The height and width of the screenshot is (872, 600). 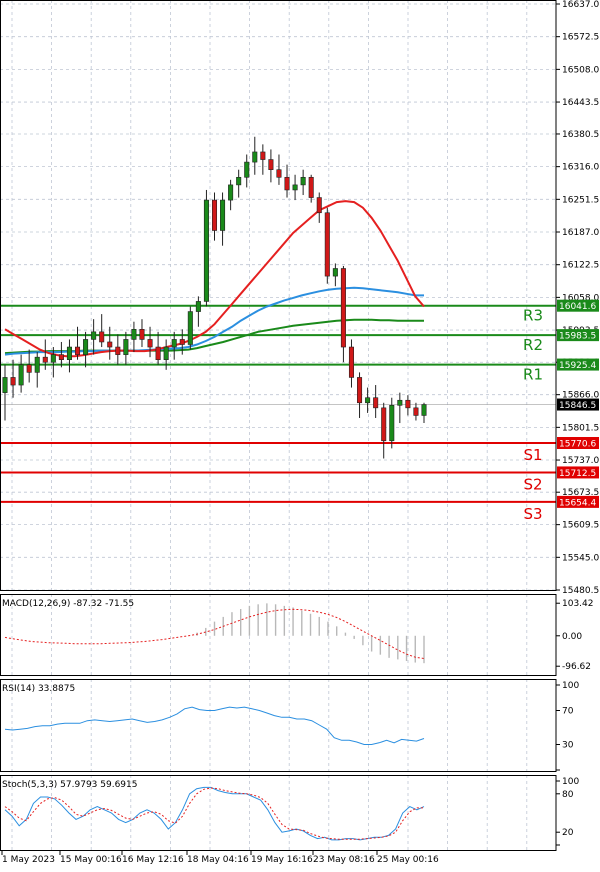 What do you see at coordinates (580, 200) in the screenshot?
I see `y-tick-label: 16251.5` at bounding box center [580, 200].